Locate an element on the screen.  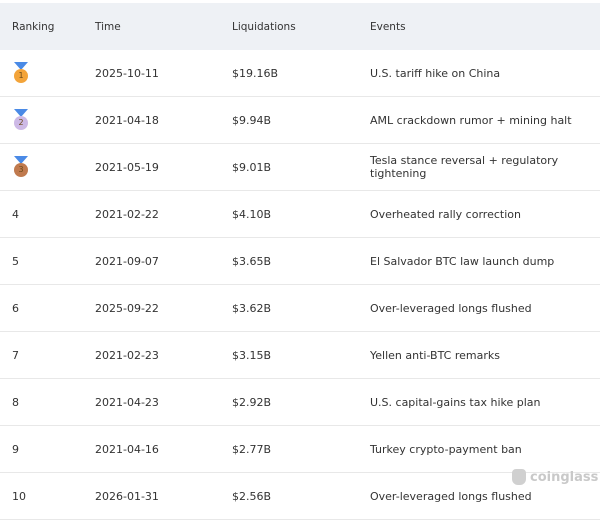
coinglass-watermark: coinglass is located at coordinates (555, 477).